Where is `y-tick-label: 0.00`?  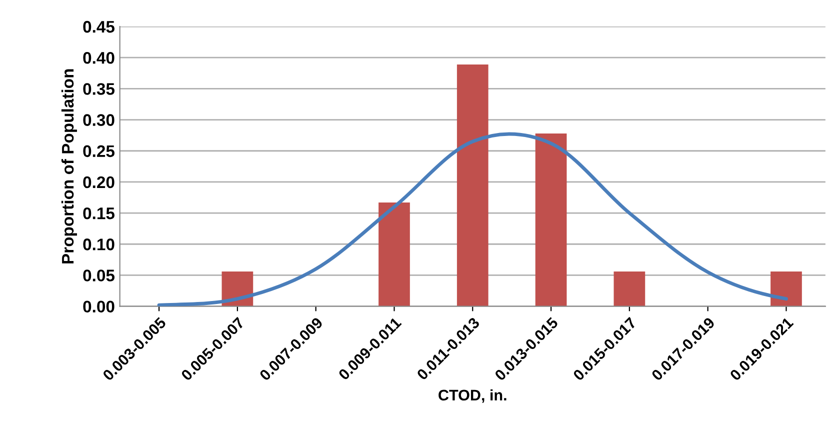 y-tick-label: 0.00 is located at coordinates (98, 306).